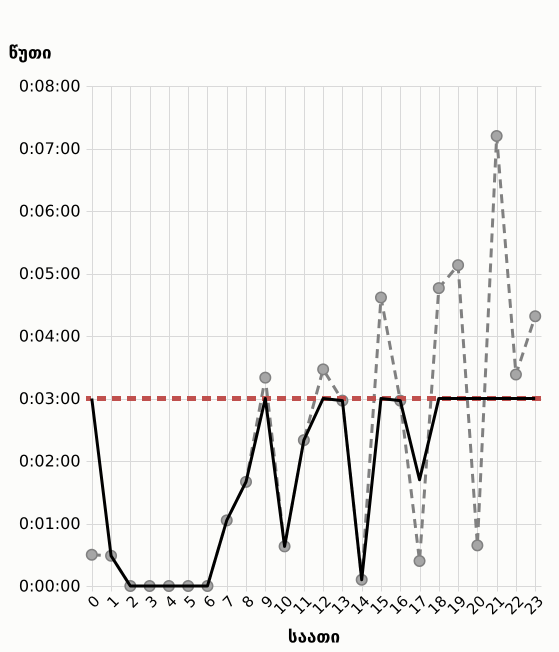 This screenshot has height=652, width=559. What do you see at coordinates (190, 602) in the screenshot?
I see `x-tick-label: 5` at bounding box center [190, 602].